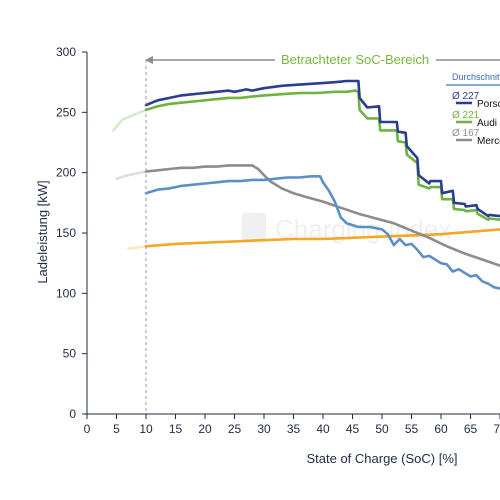  Describe the element at coordinates (323, 429) in the screenshot. I see `x-tick-label: 40` at that location.